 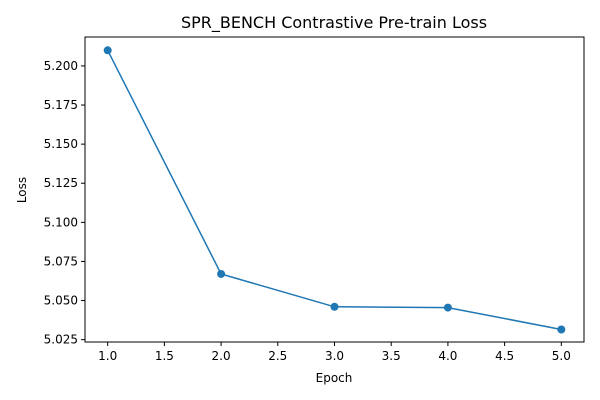 I want to click on x-tick-label: 5.0, so click(x=561, y=356).